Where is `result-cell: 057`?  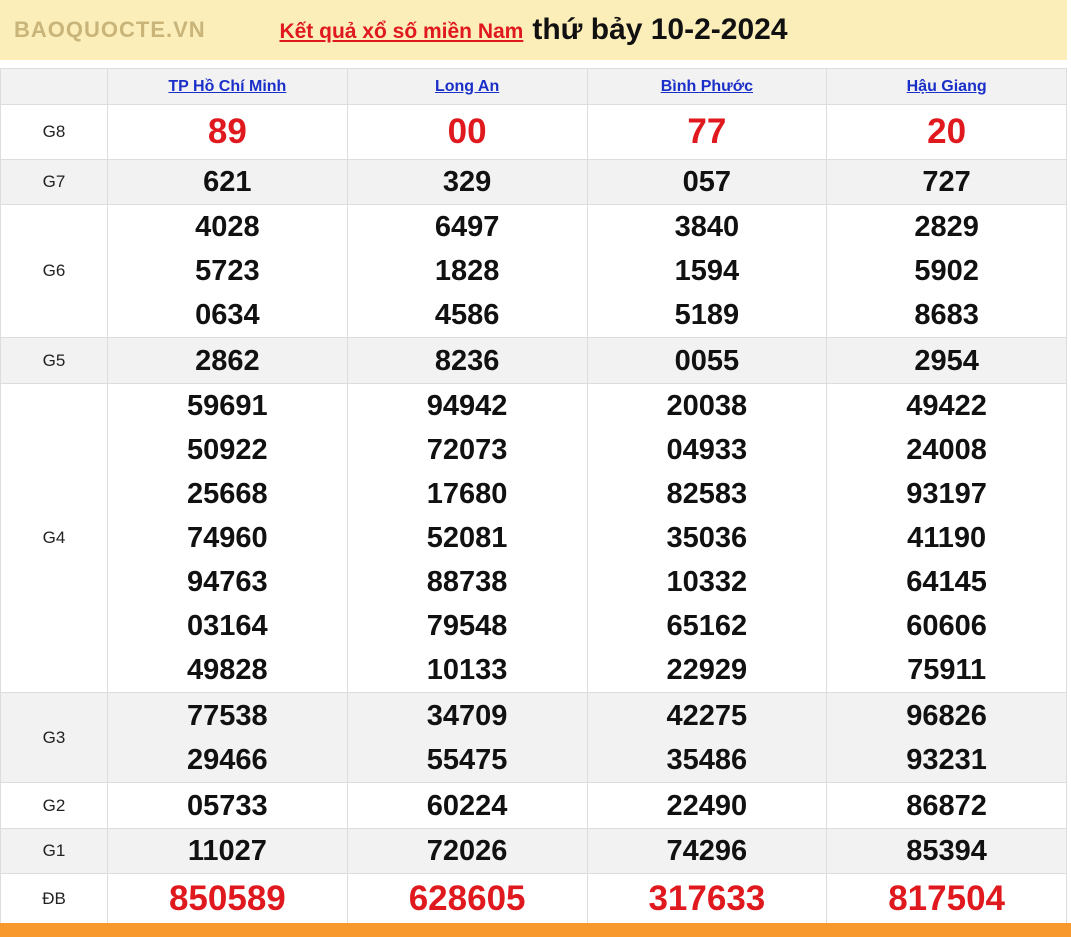 result-cell: 057 is located at coordinates (707, 182).